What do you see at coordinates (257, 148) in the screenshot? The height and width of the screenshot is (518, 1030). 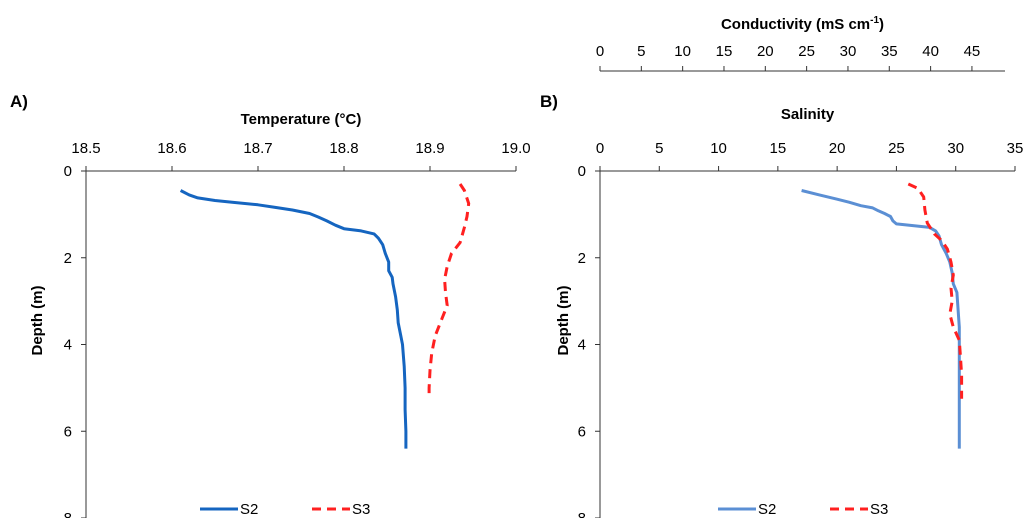 I see `x-tick-label: 18.7` at bounding box center [257, 148].